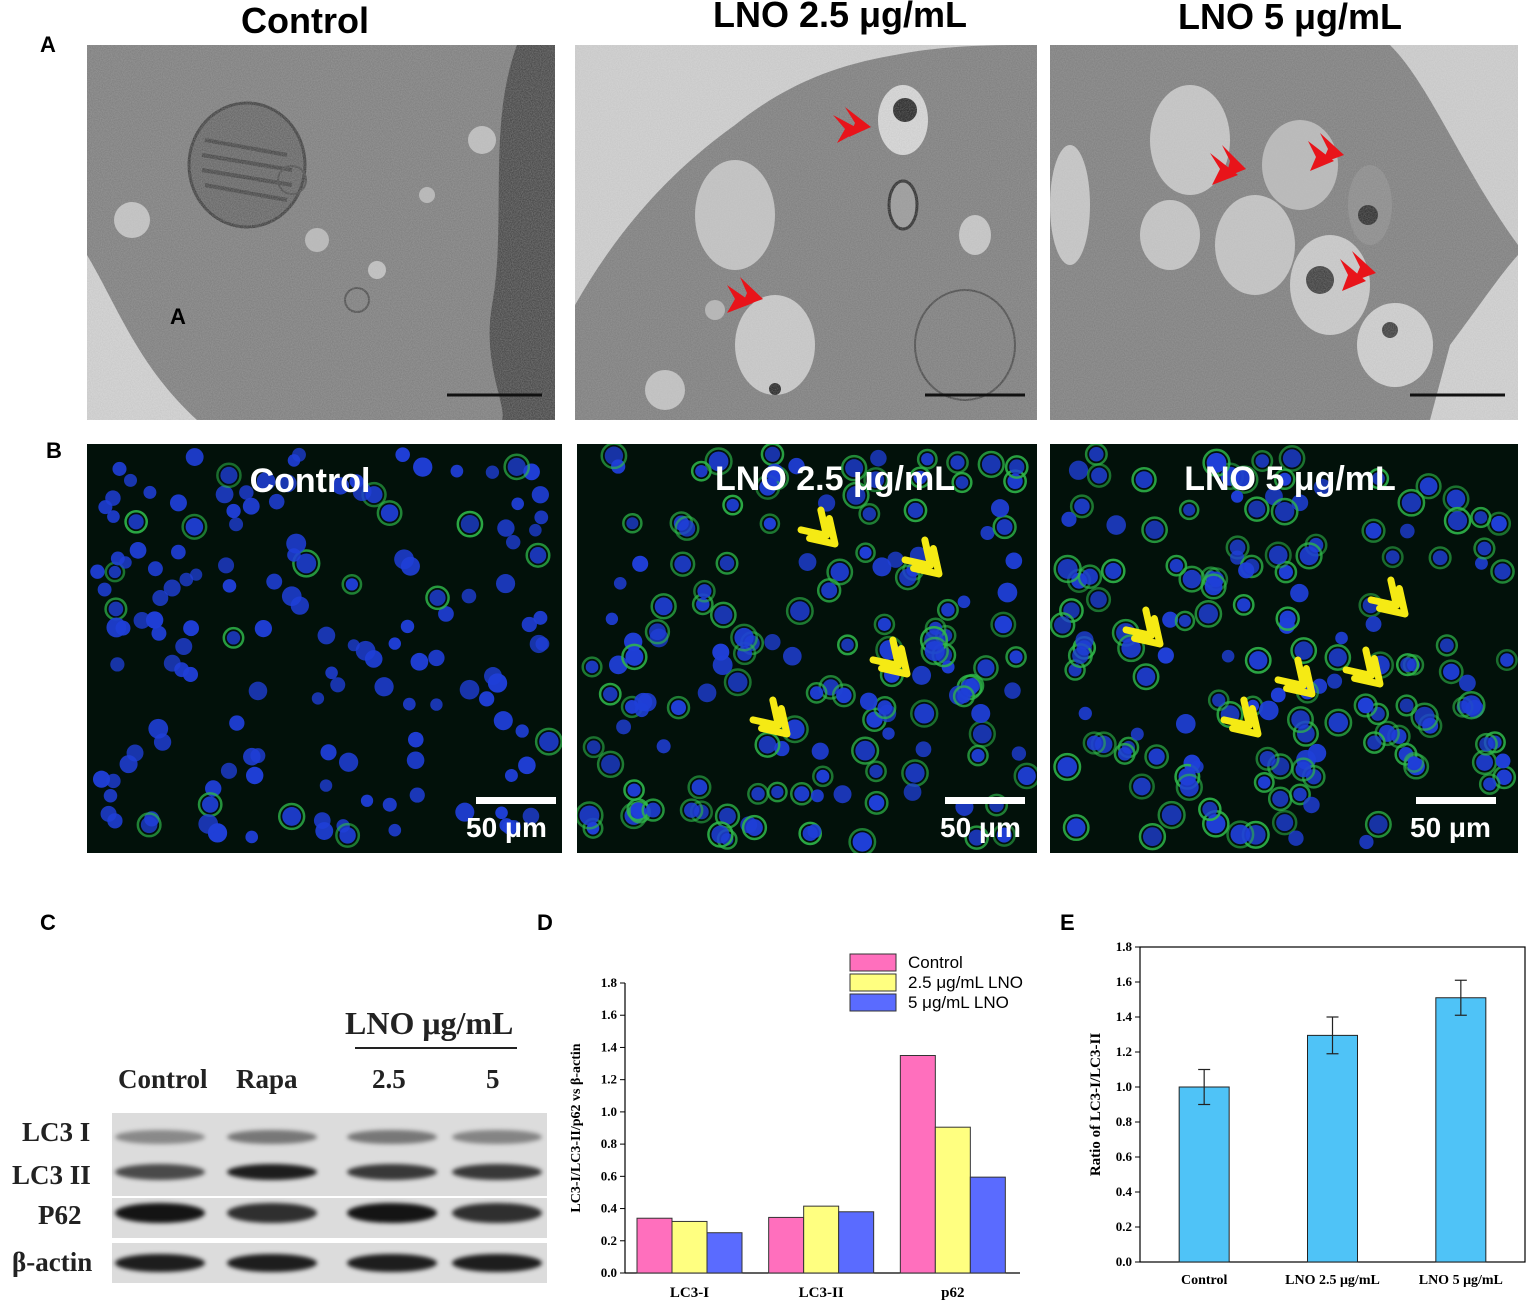 Image resolution: width=1536 pixels, height=1305 pixels. What do you see at coordinates (1124, 1226) in the screenshot?
I see `y-tick-label: 0.2` at bounding box center [1124, 1226].